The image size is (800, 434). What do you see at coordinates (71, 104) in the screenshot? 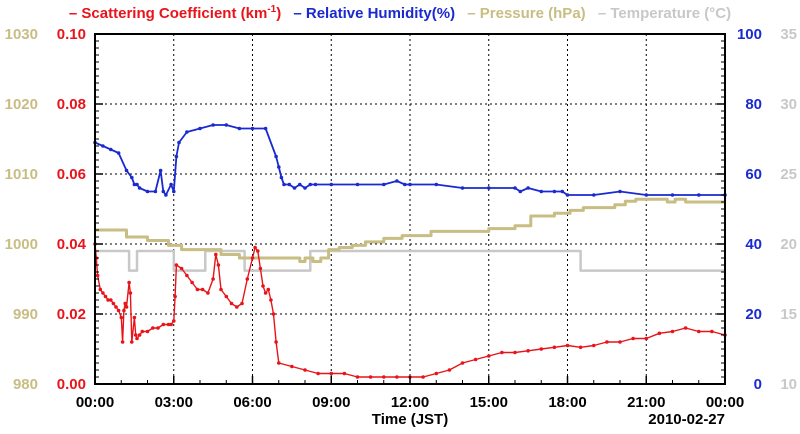
I see `scattering-tick-label: 0.08` at bounding box center [71, 104].